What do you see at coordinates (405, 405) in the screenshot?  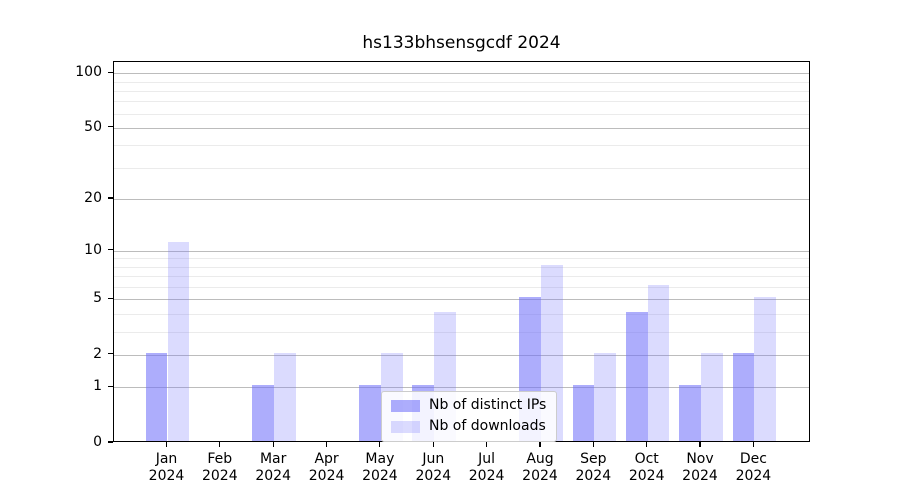 I see `legend-swatch-distinct-ips` at bounding box center [405, 405].